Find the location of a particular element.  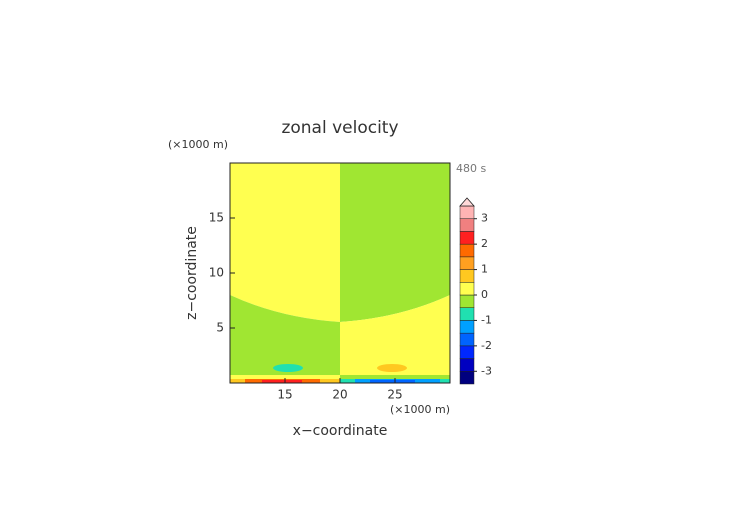

colorbar-tick-label: 3 is located at coordinates (484, 218).